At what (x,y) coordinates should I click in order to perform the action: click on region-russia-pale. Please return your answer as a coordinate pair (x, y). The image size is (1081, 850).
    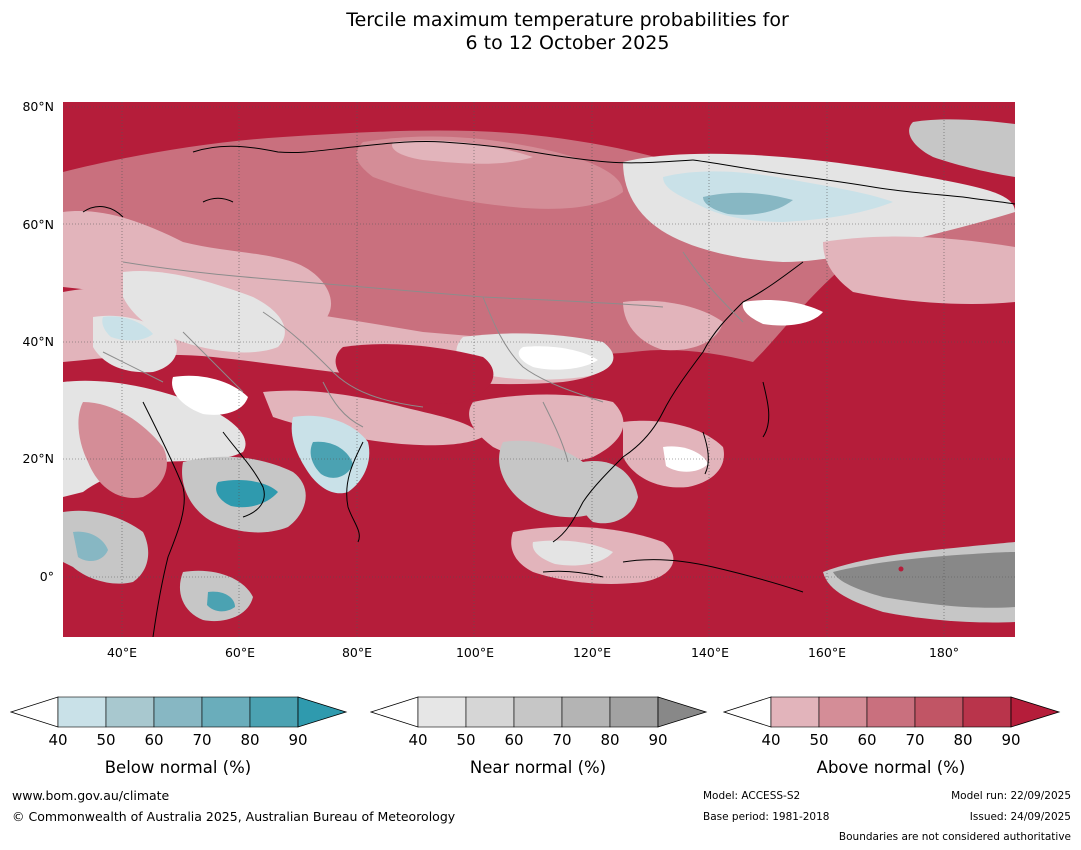
    Looking at the image, I should click on (197, 269).